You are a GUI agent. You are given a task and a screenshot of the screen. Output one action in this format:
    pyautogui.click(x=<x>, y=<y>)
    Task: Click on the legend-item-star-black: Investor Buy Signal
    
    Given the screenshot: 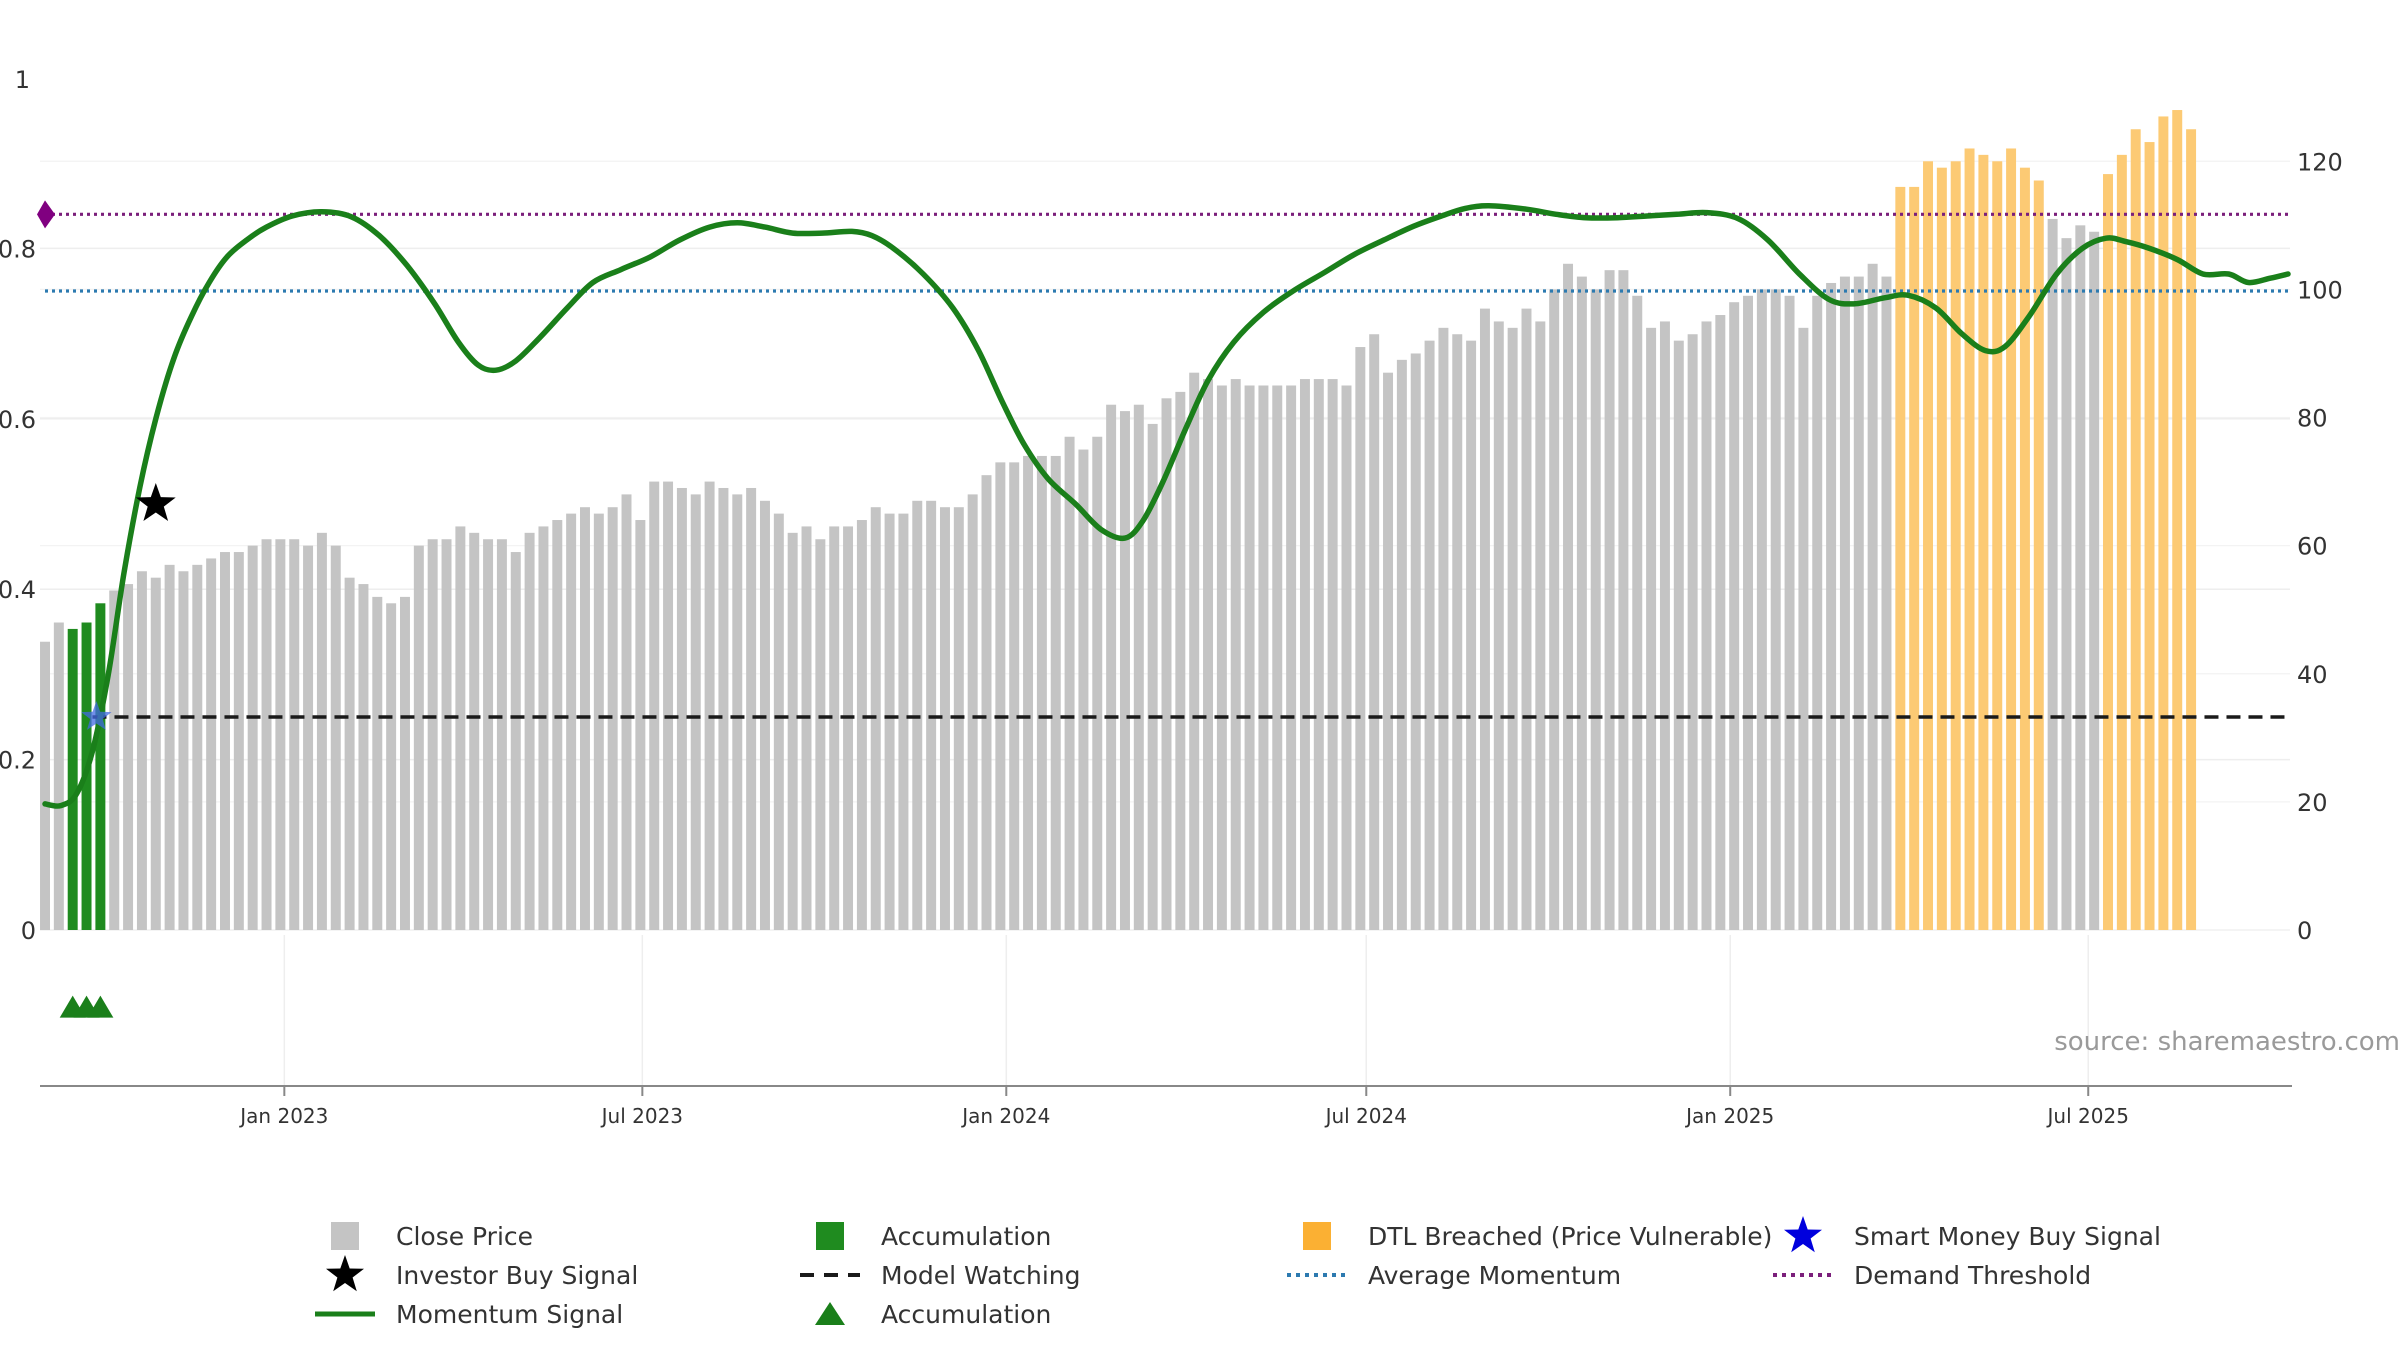 What is the action you would take?
    pyautogui.click(x=482, y=1273)
    